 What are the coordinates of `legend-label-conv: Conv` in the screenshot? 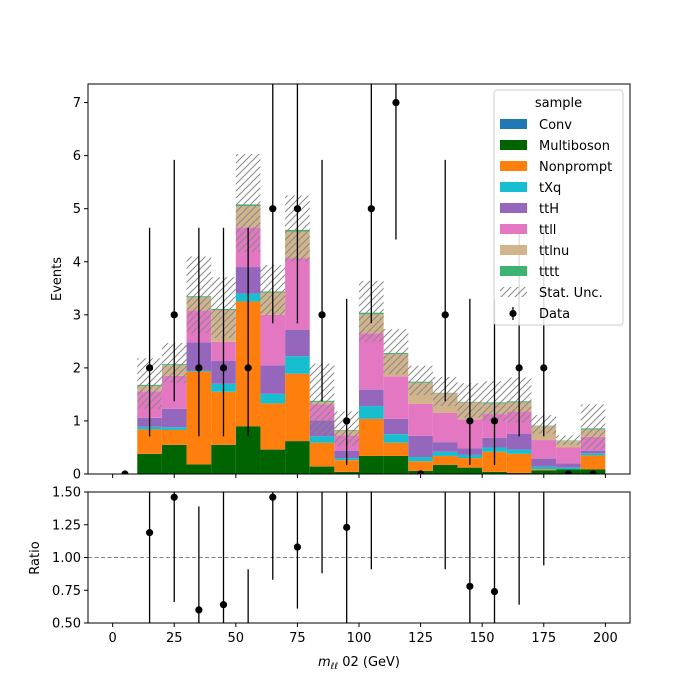 It's located at (555, 125).